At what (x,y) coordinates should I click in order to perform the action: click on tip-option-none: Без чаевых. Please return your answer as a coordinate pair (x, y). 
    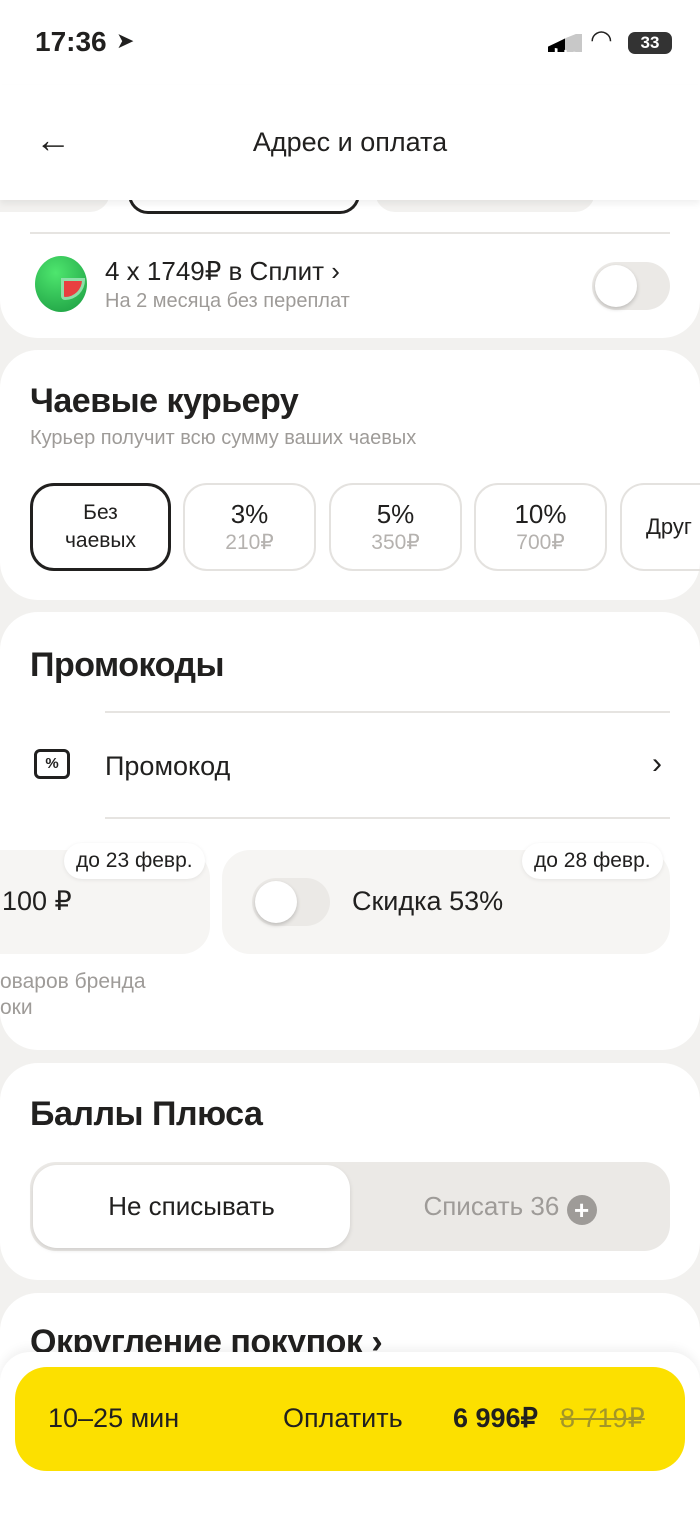
    Looking at the image, I should click on (100, 527).